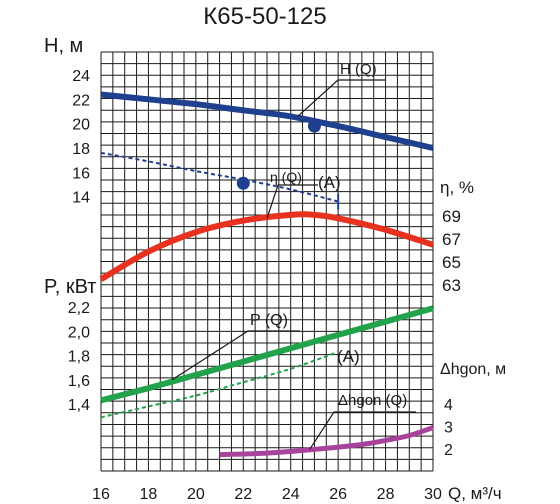  I want to click on power-axis-label: P, кВт, so click(70, 287).